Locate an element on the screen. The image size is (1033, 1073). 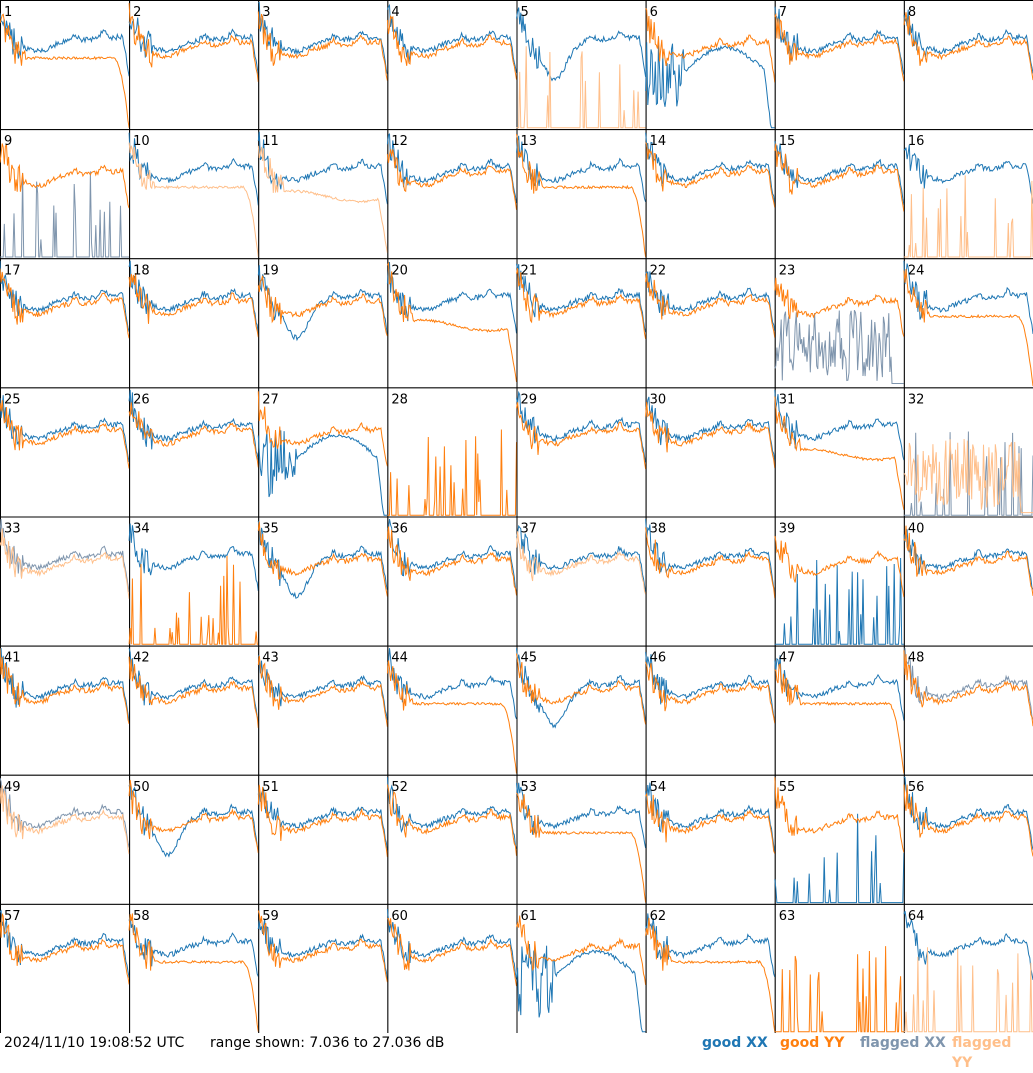
panel-label: 44 is located at coordinates (399, 658).